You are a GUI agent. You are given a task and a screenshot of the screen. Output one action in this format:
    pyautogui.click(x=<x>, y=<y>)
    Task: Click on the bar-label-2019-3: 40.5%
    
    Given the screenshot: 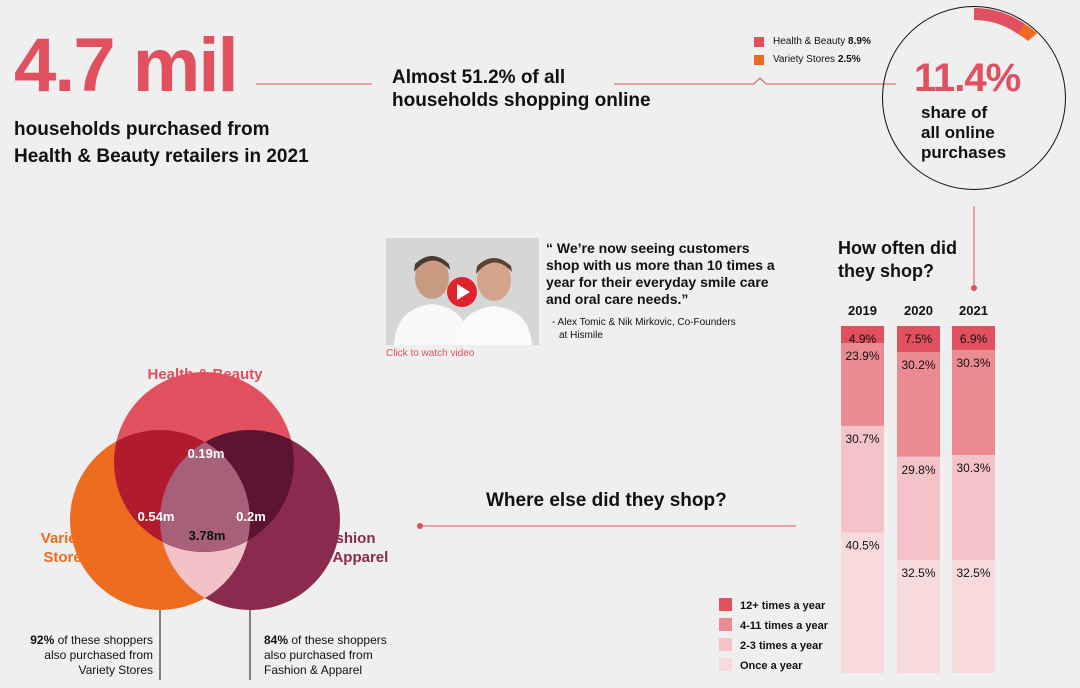 What is the action you would take?
    pyautogui.click(x=862, y=545)
    